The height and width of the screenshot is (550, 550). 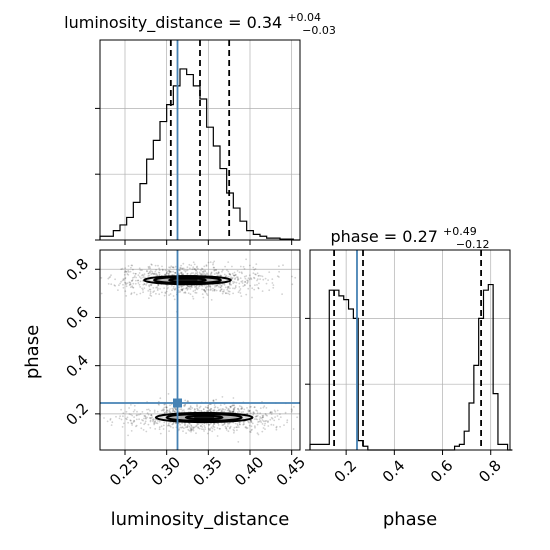 I want to click on scatter-ytick-label-2: 0.6, so click(x=77, y=318).